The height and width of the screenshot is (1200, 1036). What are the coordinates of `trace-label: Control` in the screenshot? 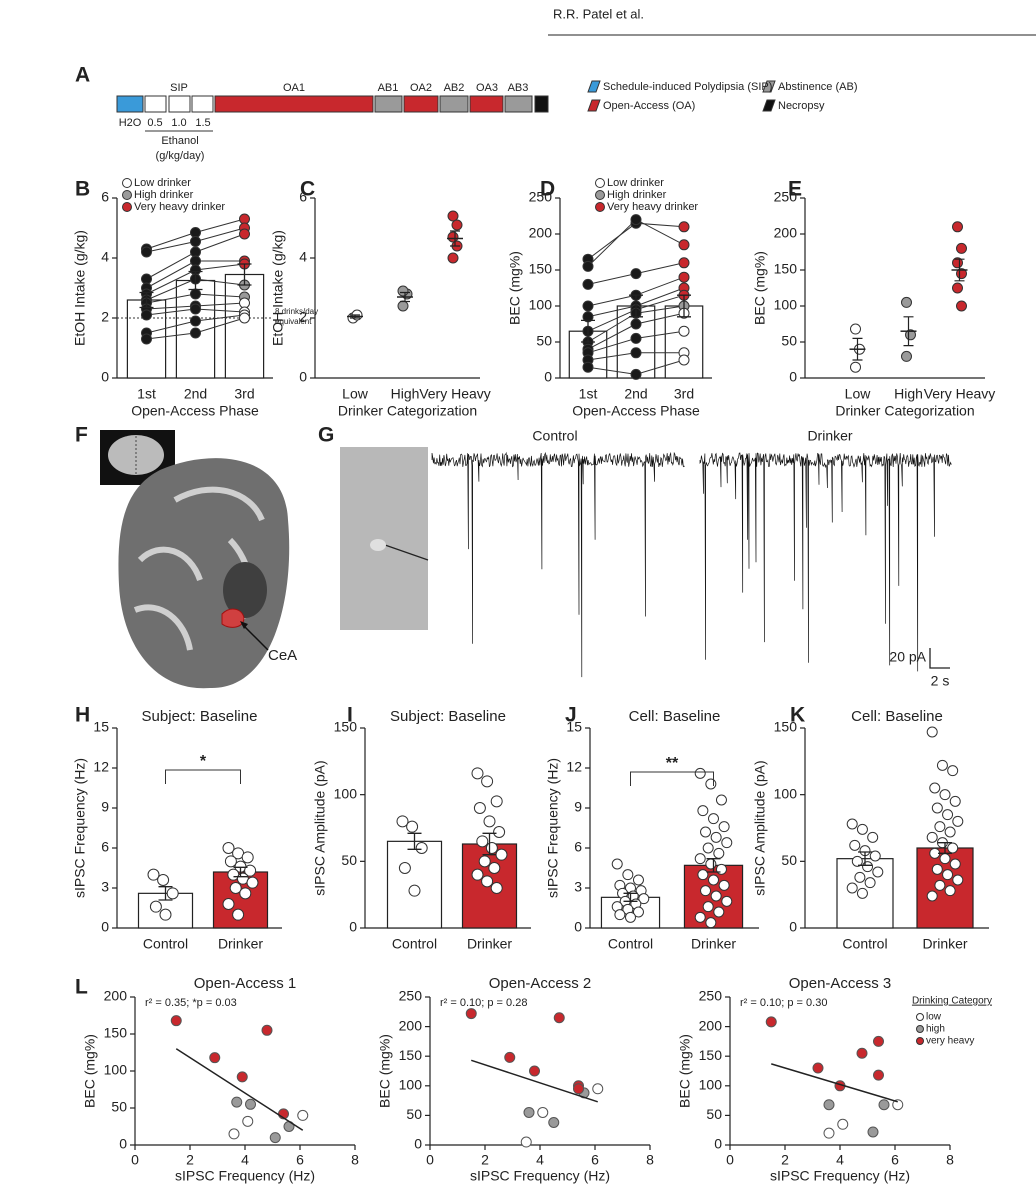 It's located at (554, 436).